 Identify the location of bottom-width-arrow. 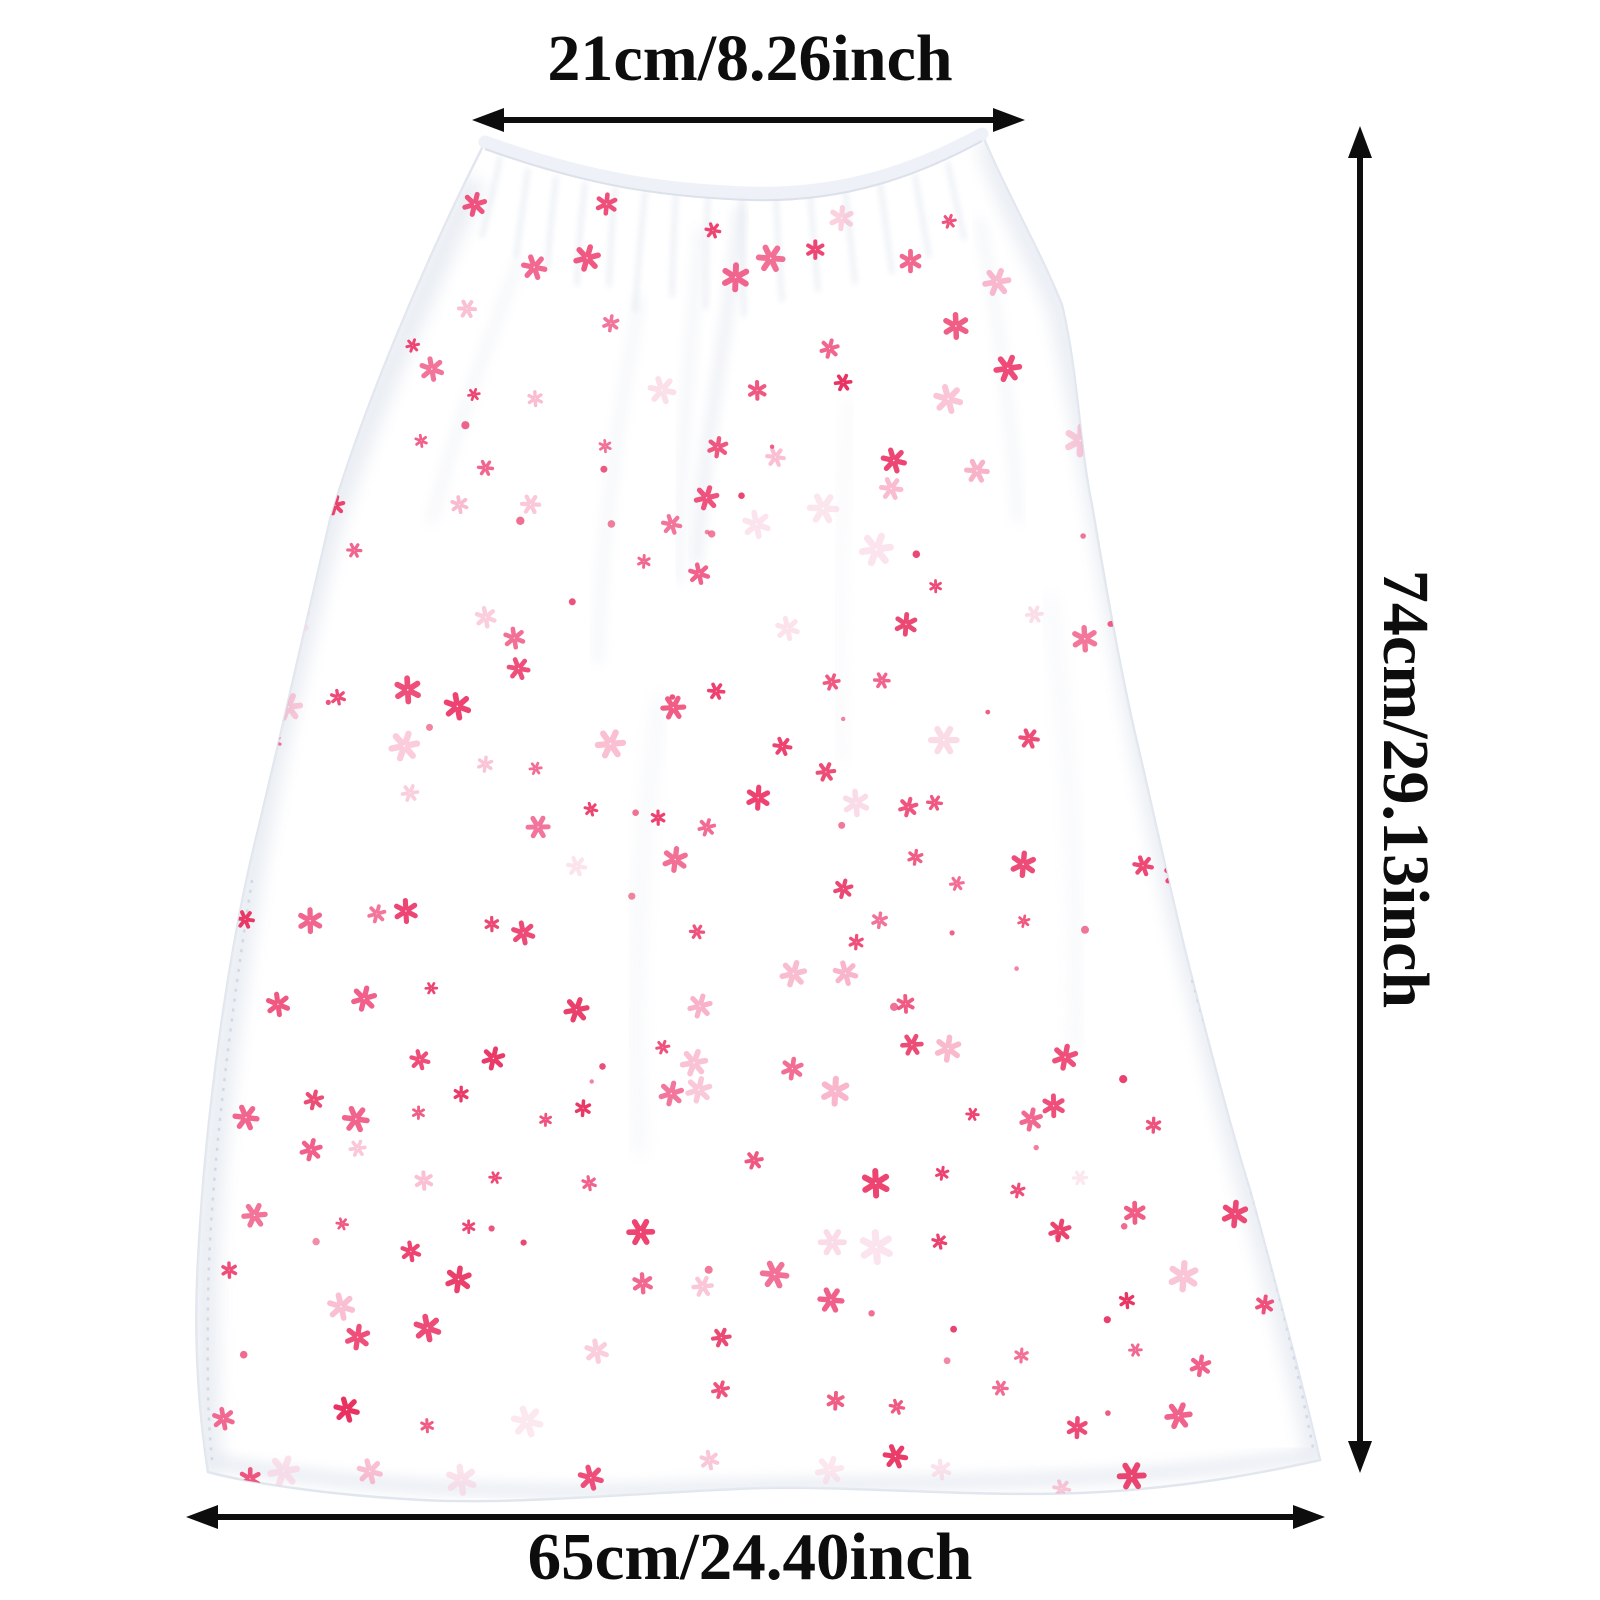
(755, 1517).